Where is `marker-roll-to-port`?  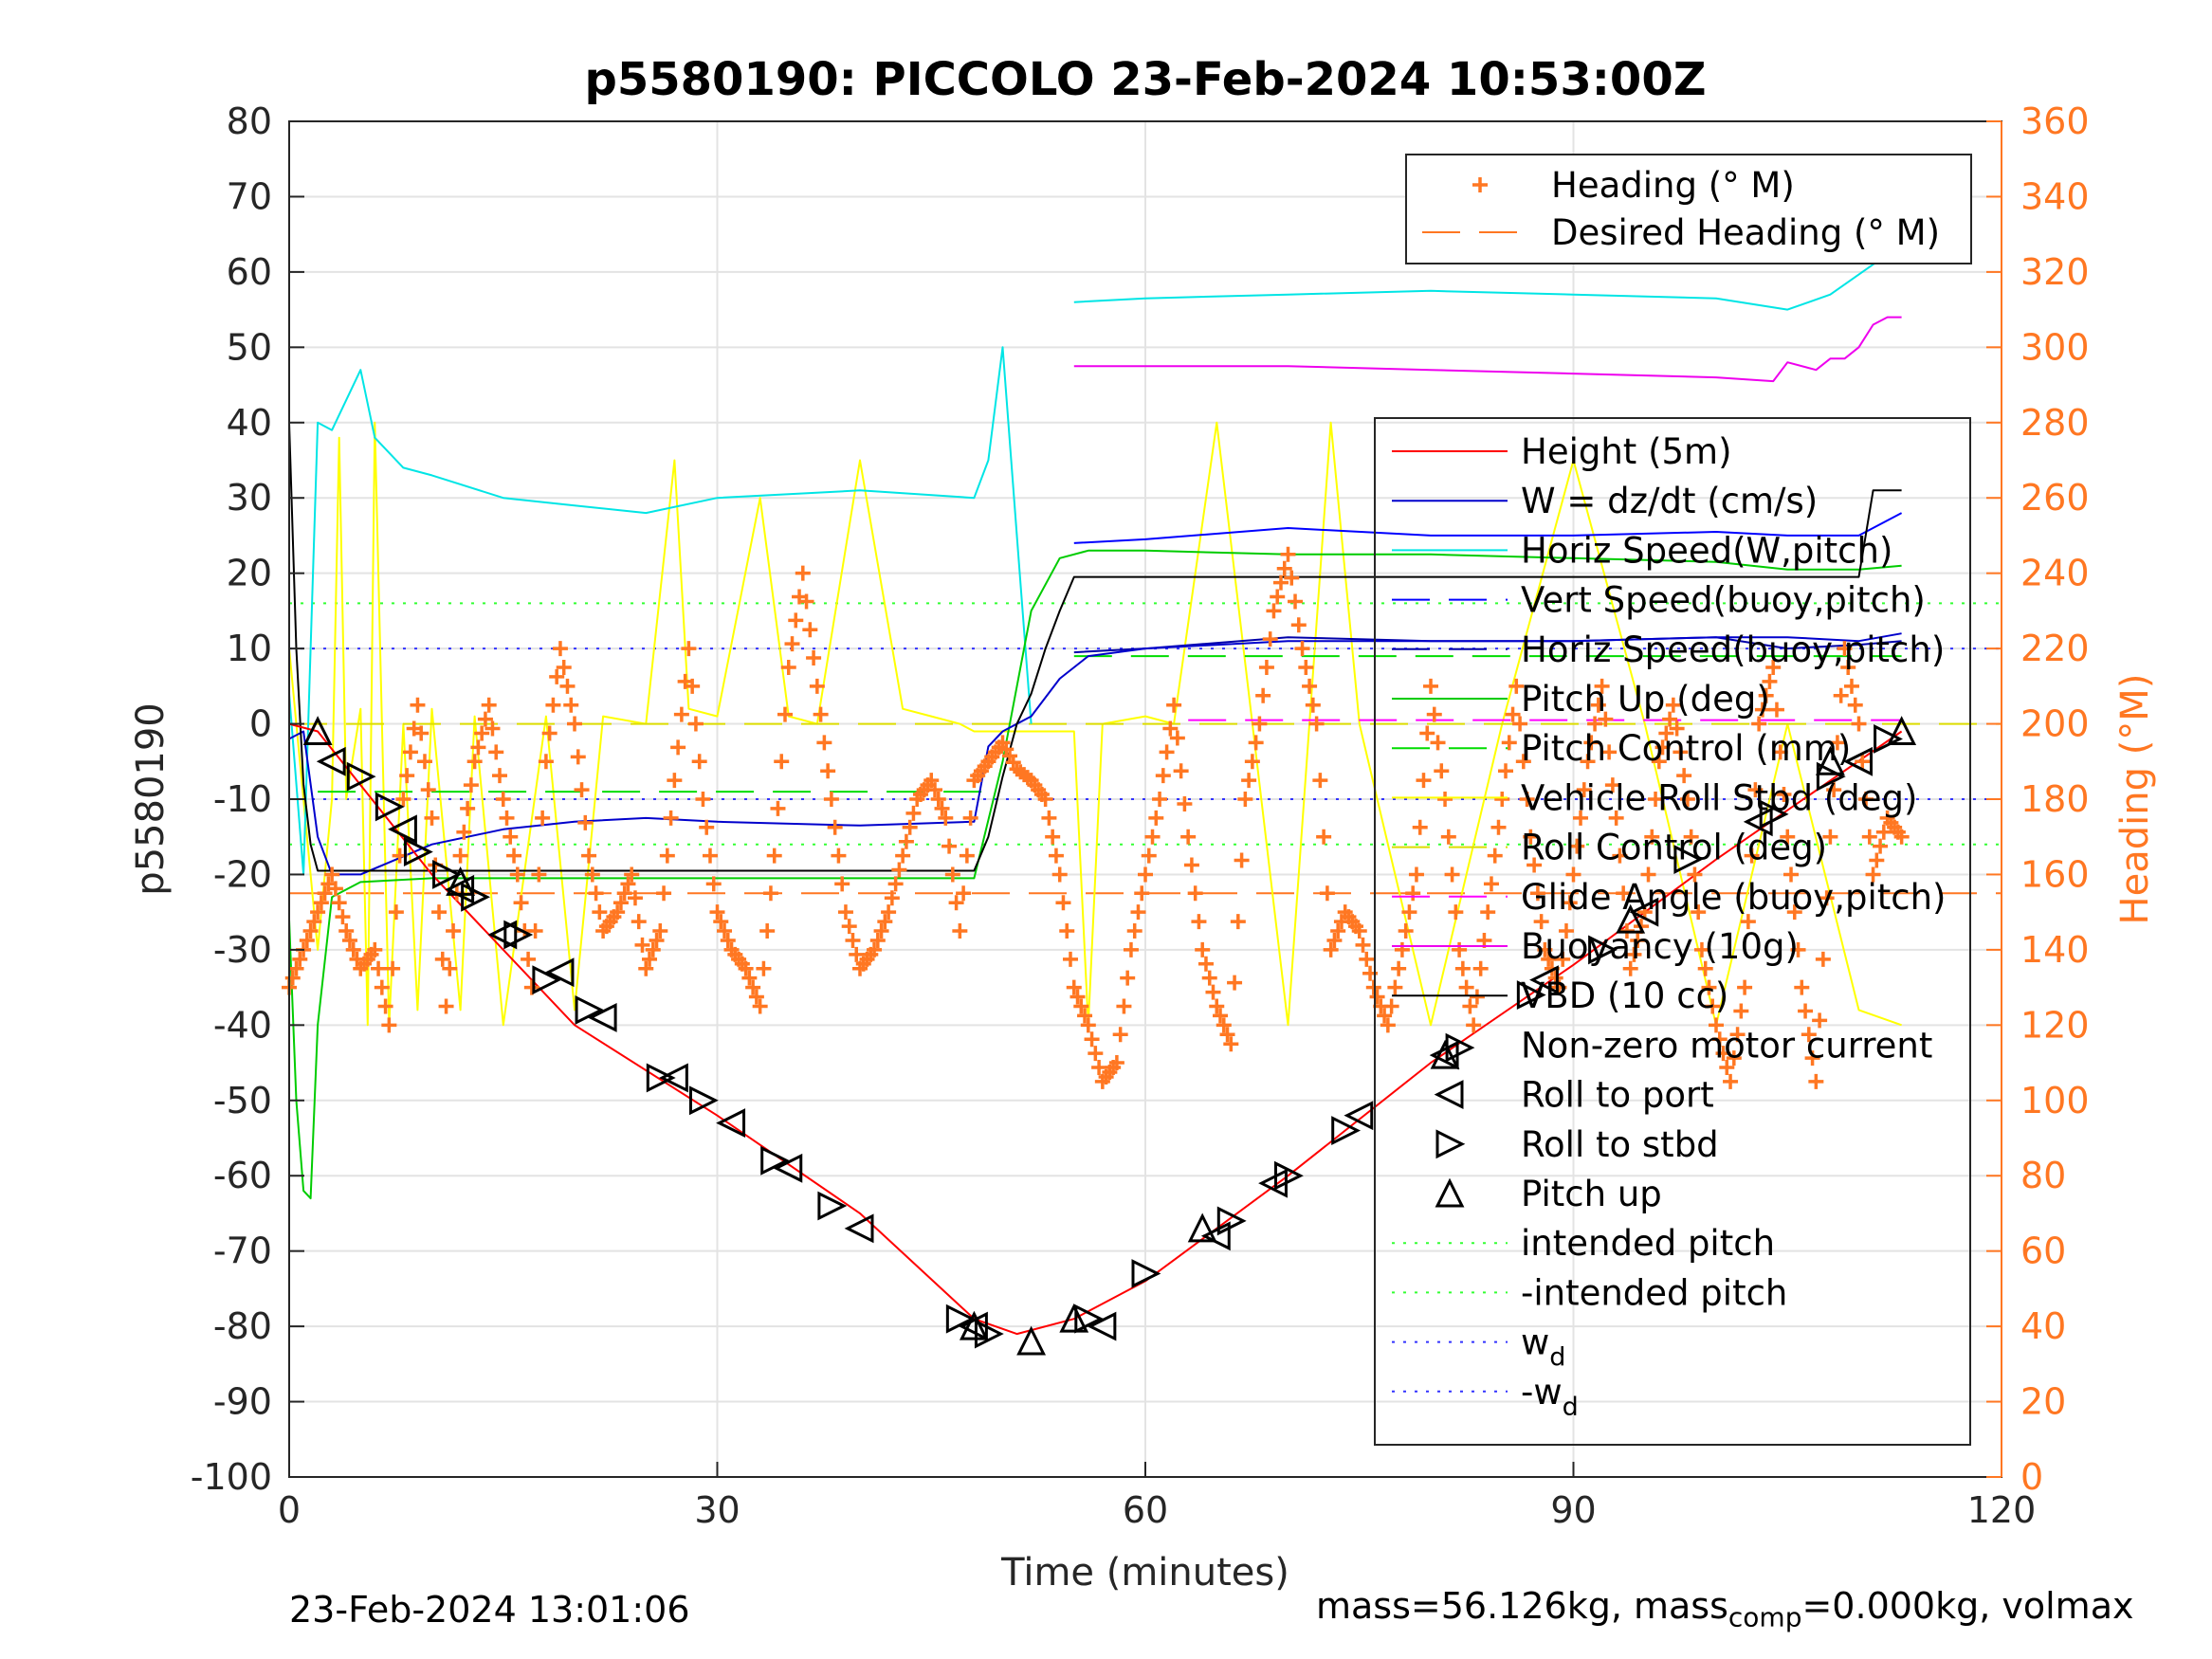 marker-roll-to-port is located at coordinates (788, 1168).